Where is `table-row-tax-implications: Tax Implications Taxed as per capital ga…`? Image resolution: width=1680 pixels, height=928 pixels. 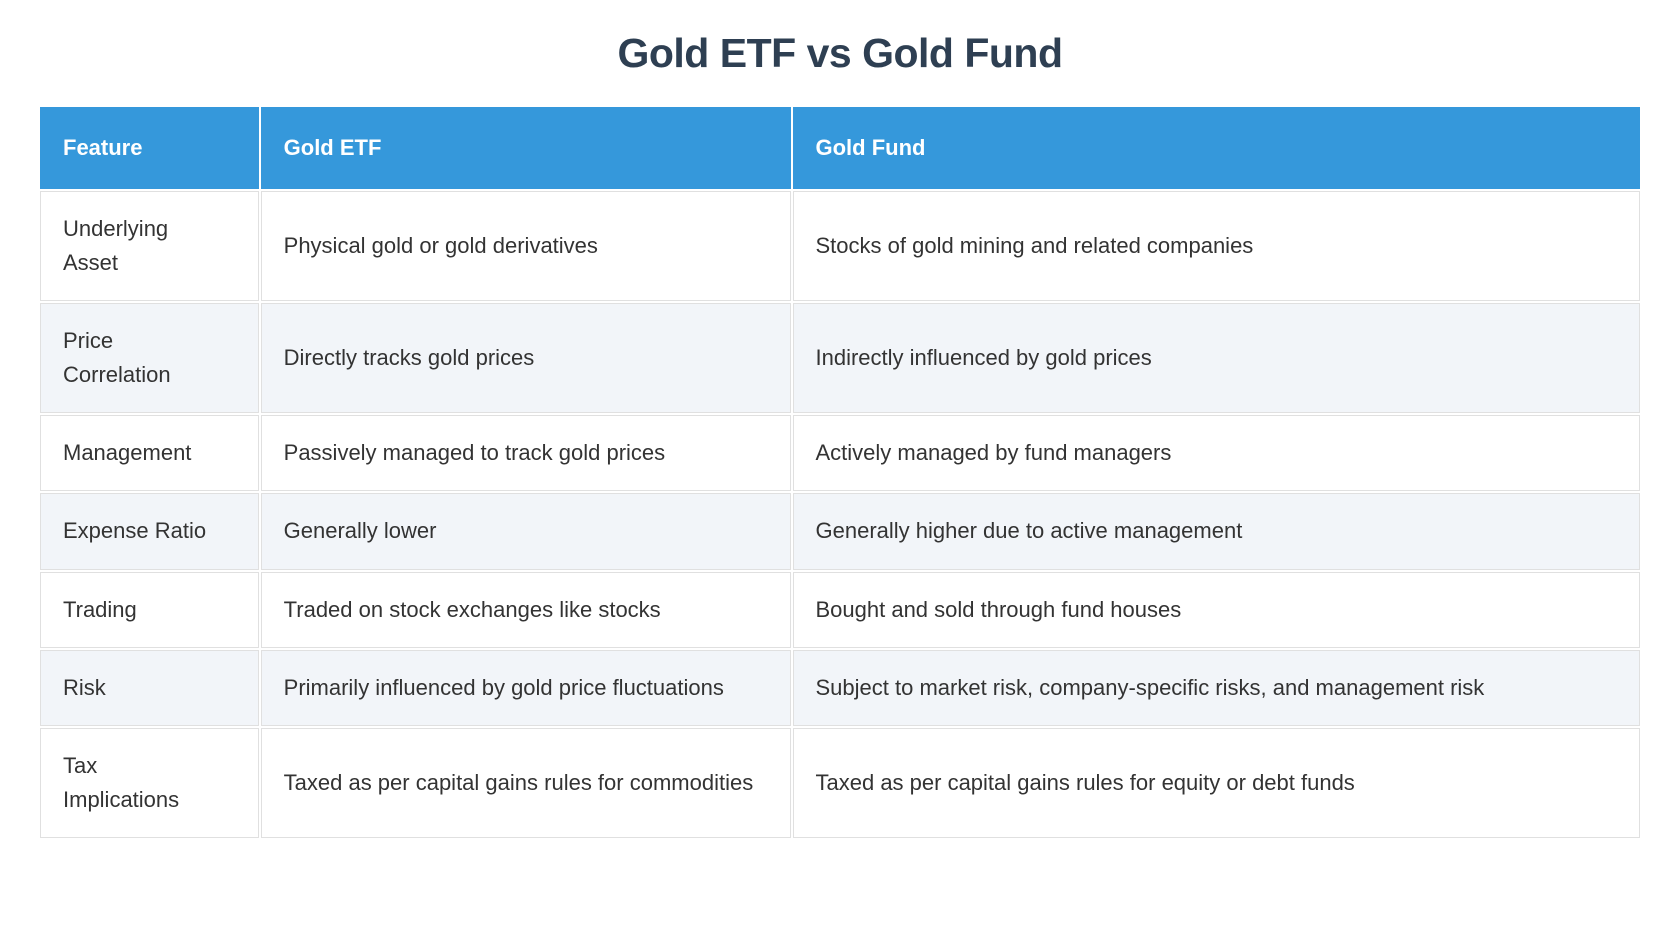 table-row-tax-implications: Tax Implications Taxed as per capital ga… is located at coordinates (840, 782).